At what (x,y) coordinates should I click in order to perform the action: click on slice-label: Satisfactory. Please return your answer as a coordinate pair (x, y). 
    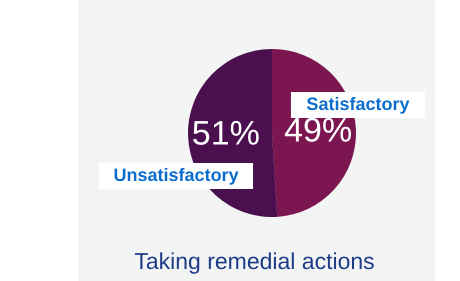
    Looking at the image, I should click on (358, 104).